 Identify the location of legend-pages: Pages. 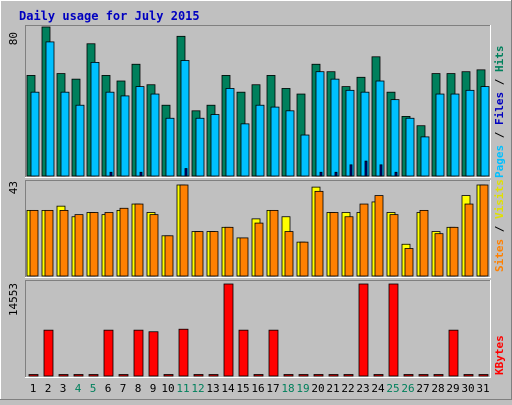
(499, 161).